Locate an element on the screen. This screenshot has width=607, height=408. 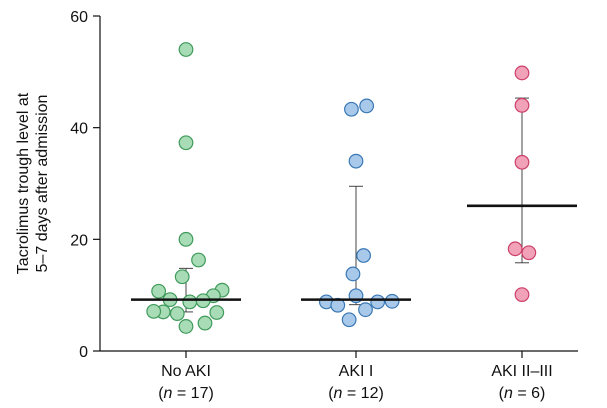
category-label: No AKI is located at coordinates (186, 371).